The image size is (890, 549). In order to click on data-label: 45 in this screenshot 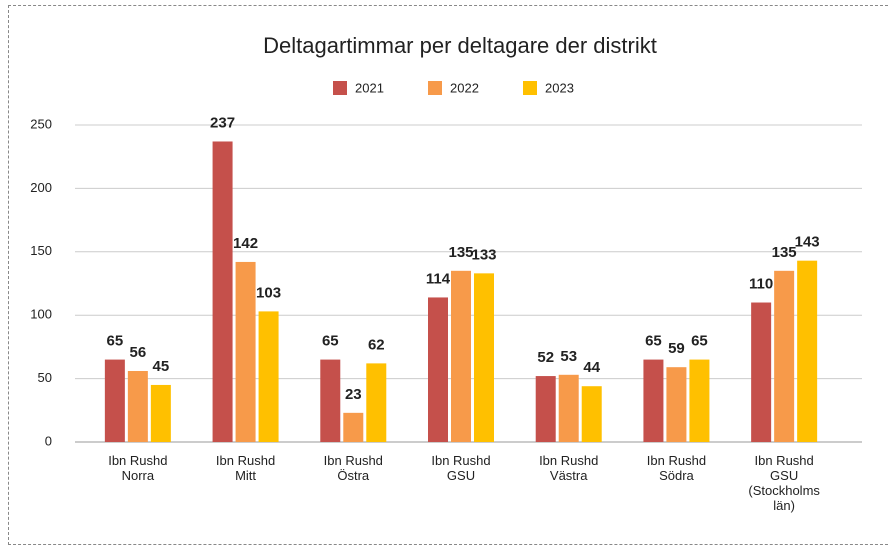, I will do `click(161, 366)`.